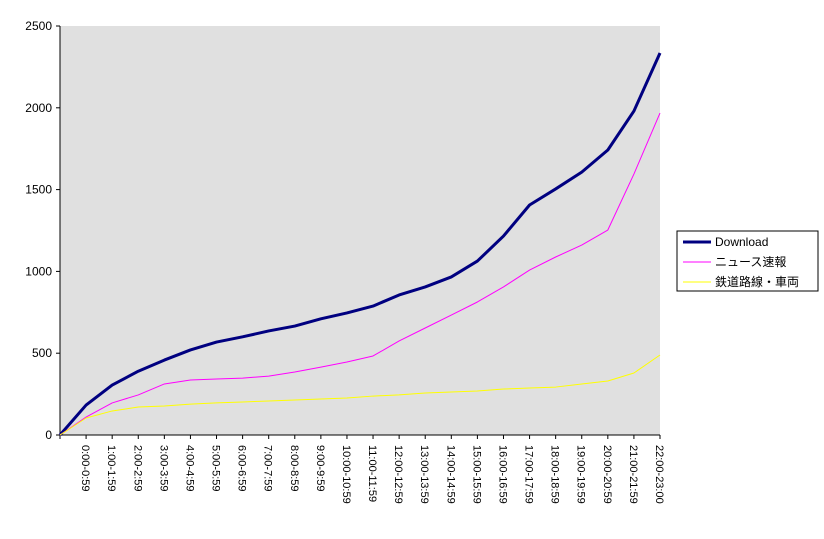 This screenshot has width=824, height=539. What do you see at coordinates (346, 474) in the screenshot?
I see `x-tick-label: 10:00-10:59` at bounding box center [346, 474].